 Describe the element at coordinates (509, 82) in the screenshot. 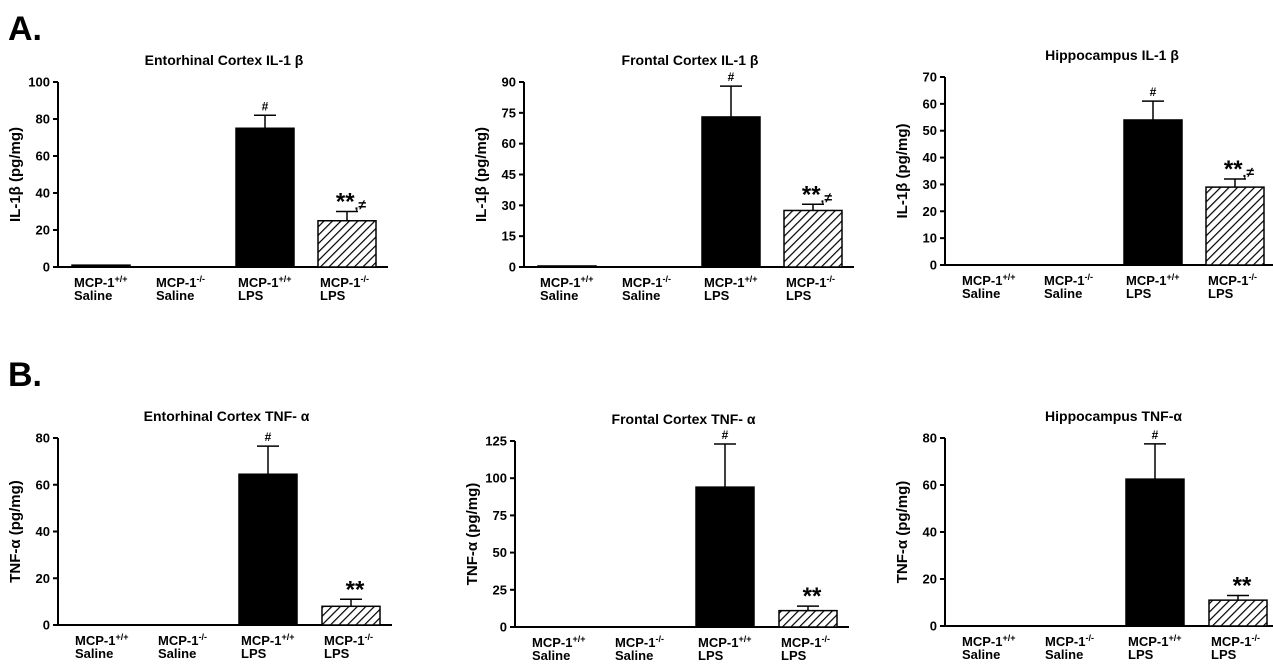

I see `y-tick-label: 90` at that location.